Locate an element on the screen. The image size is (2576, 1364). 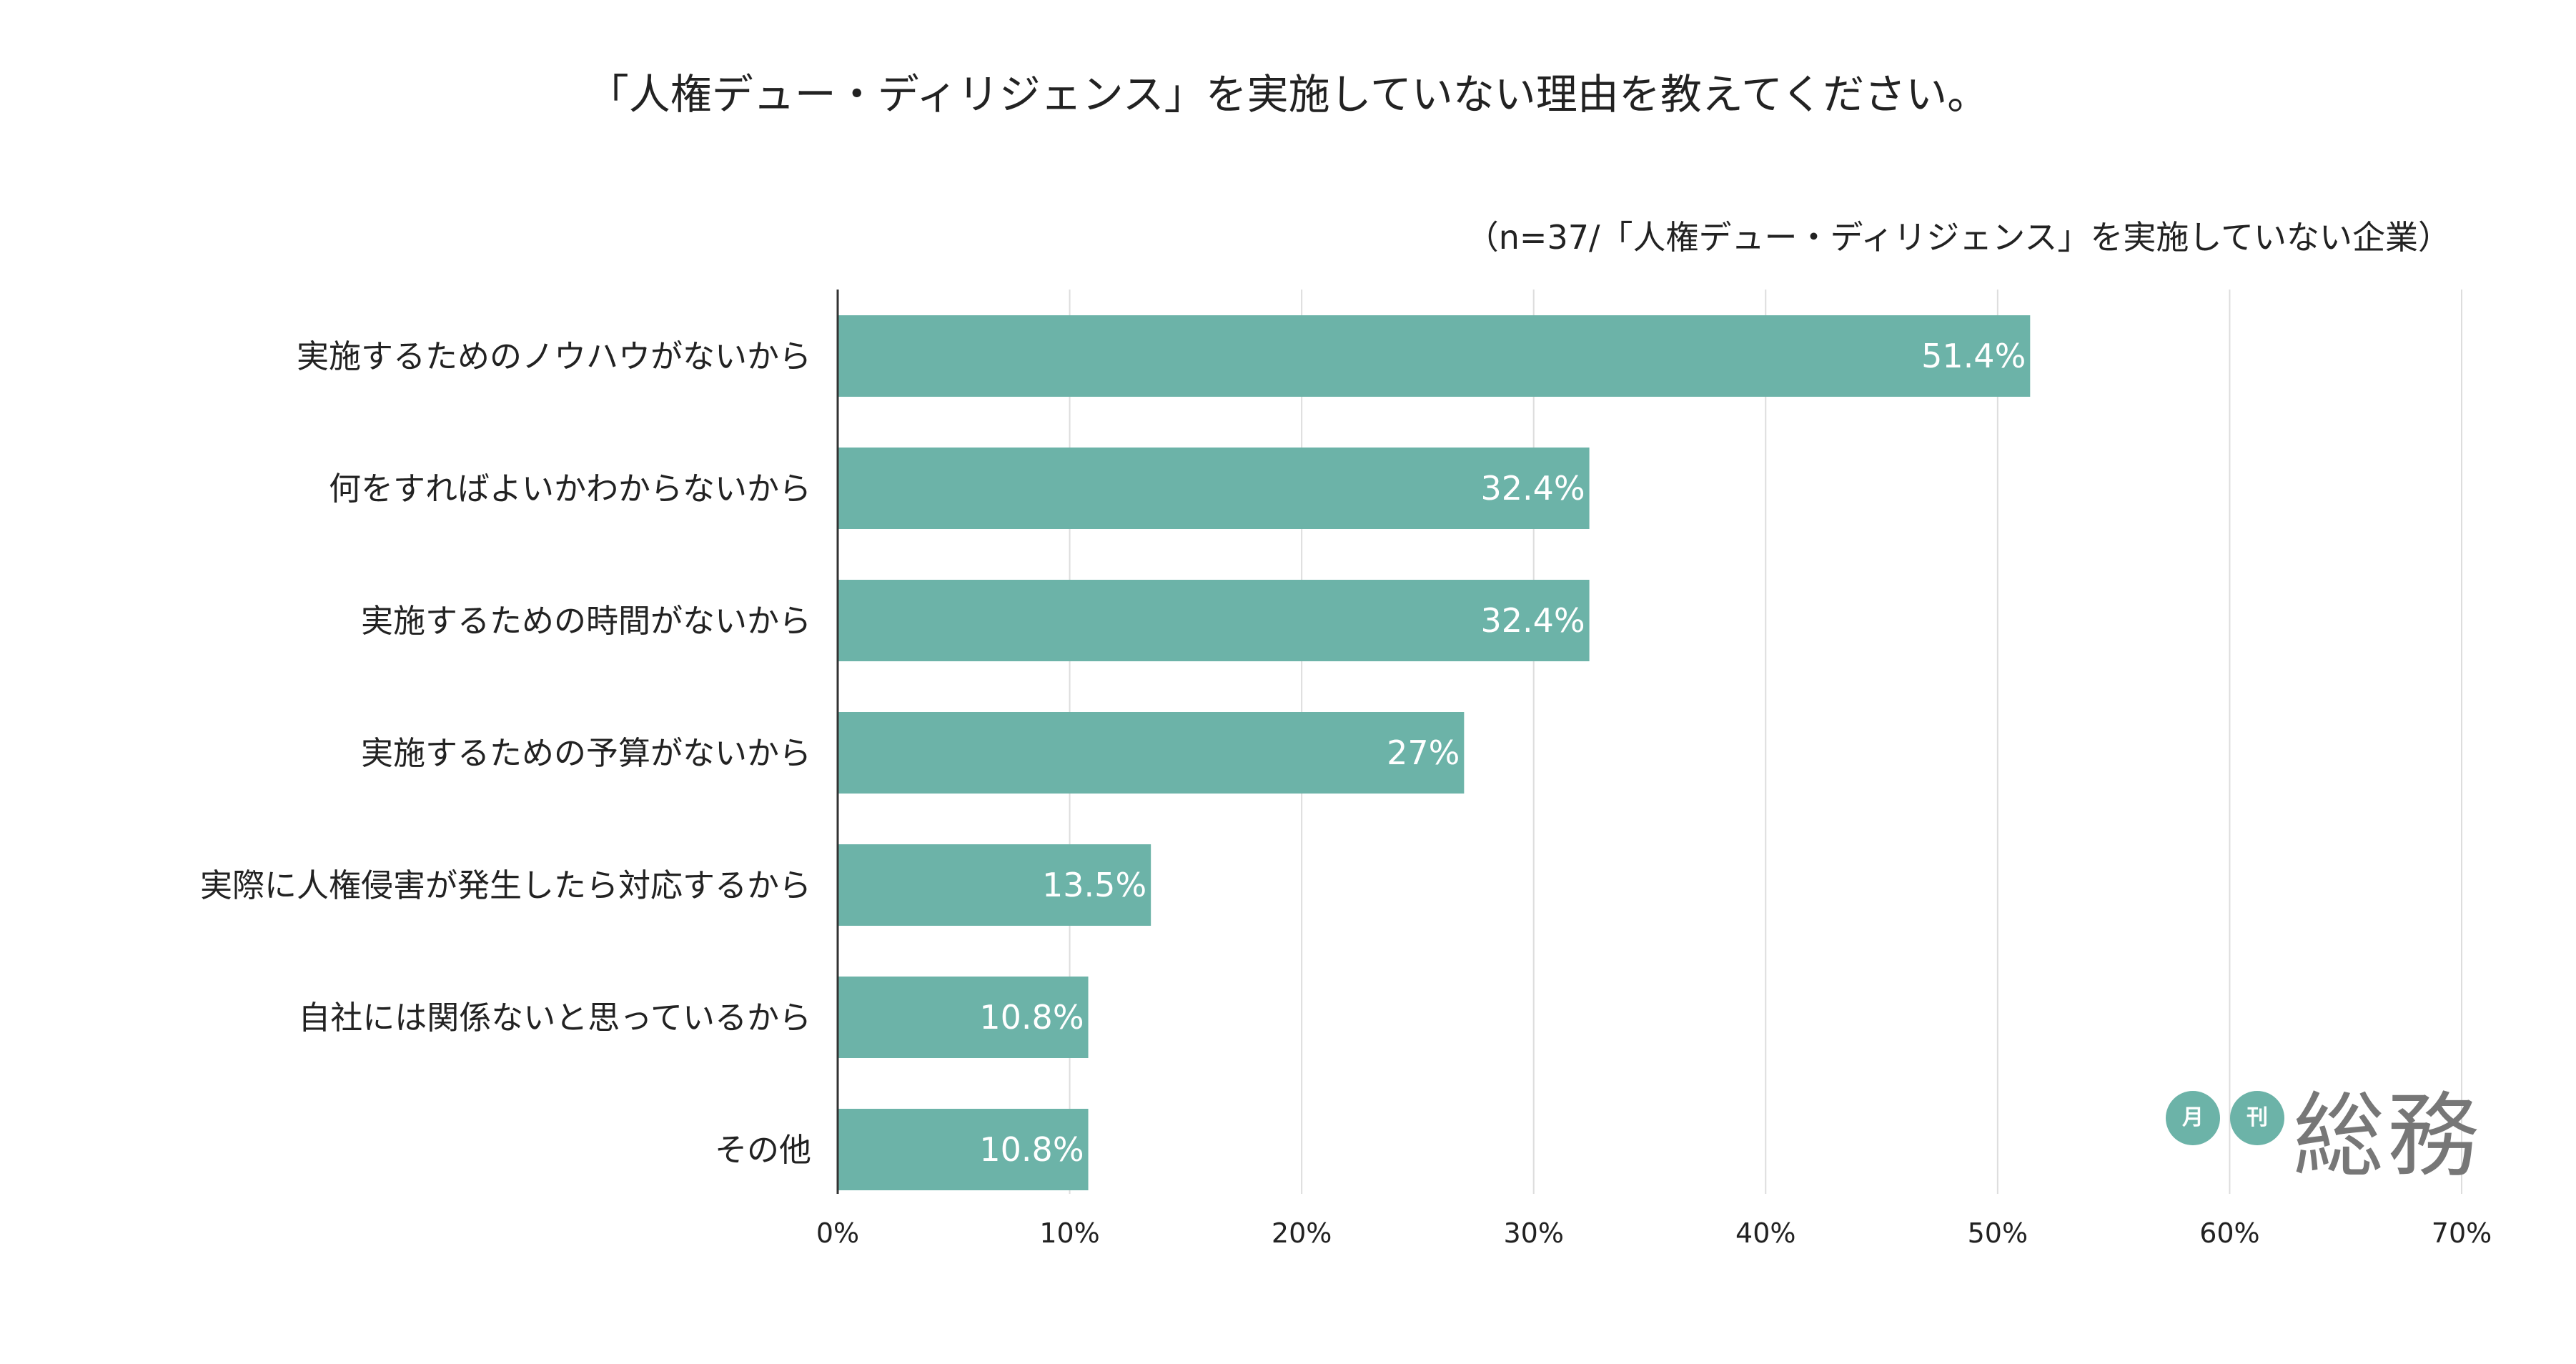
value-label-5: 10.8% is located at coordinates (1031, 1018).